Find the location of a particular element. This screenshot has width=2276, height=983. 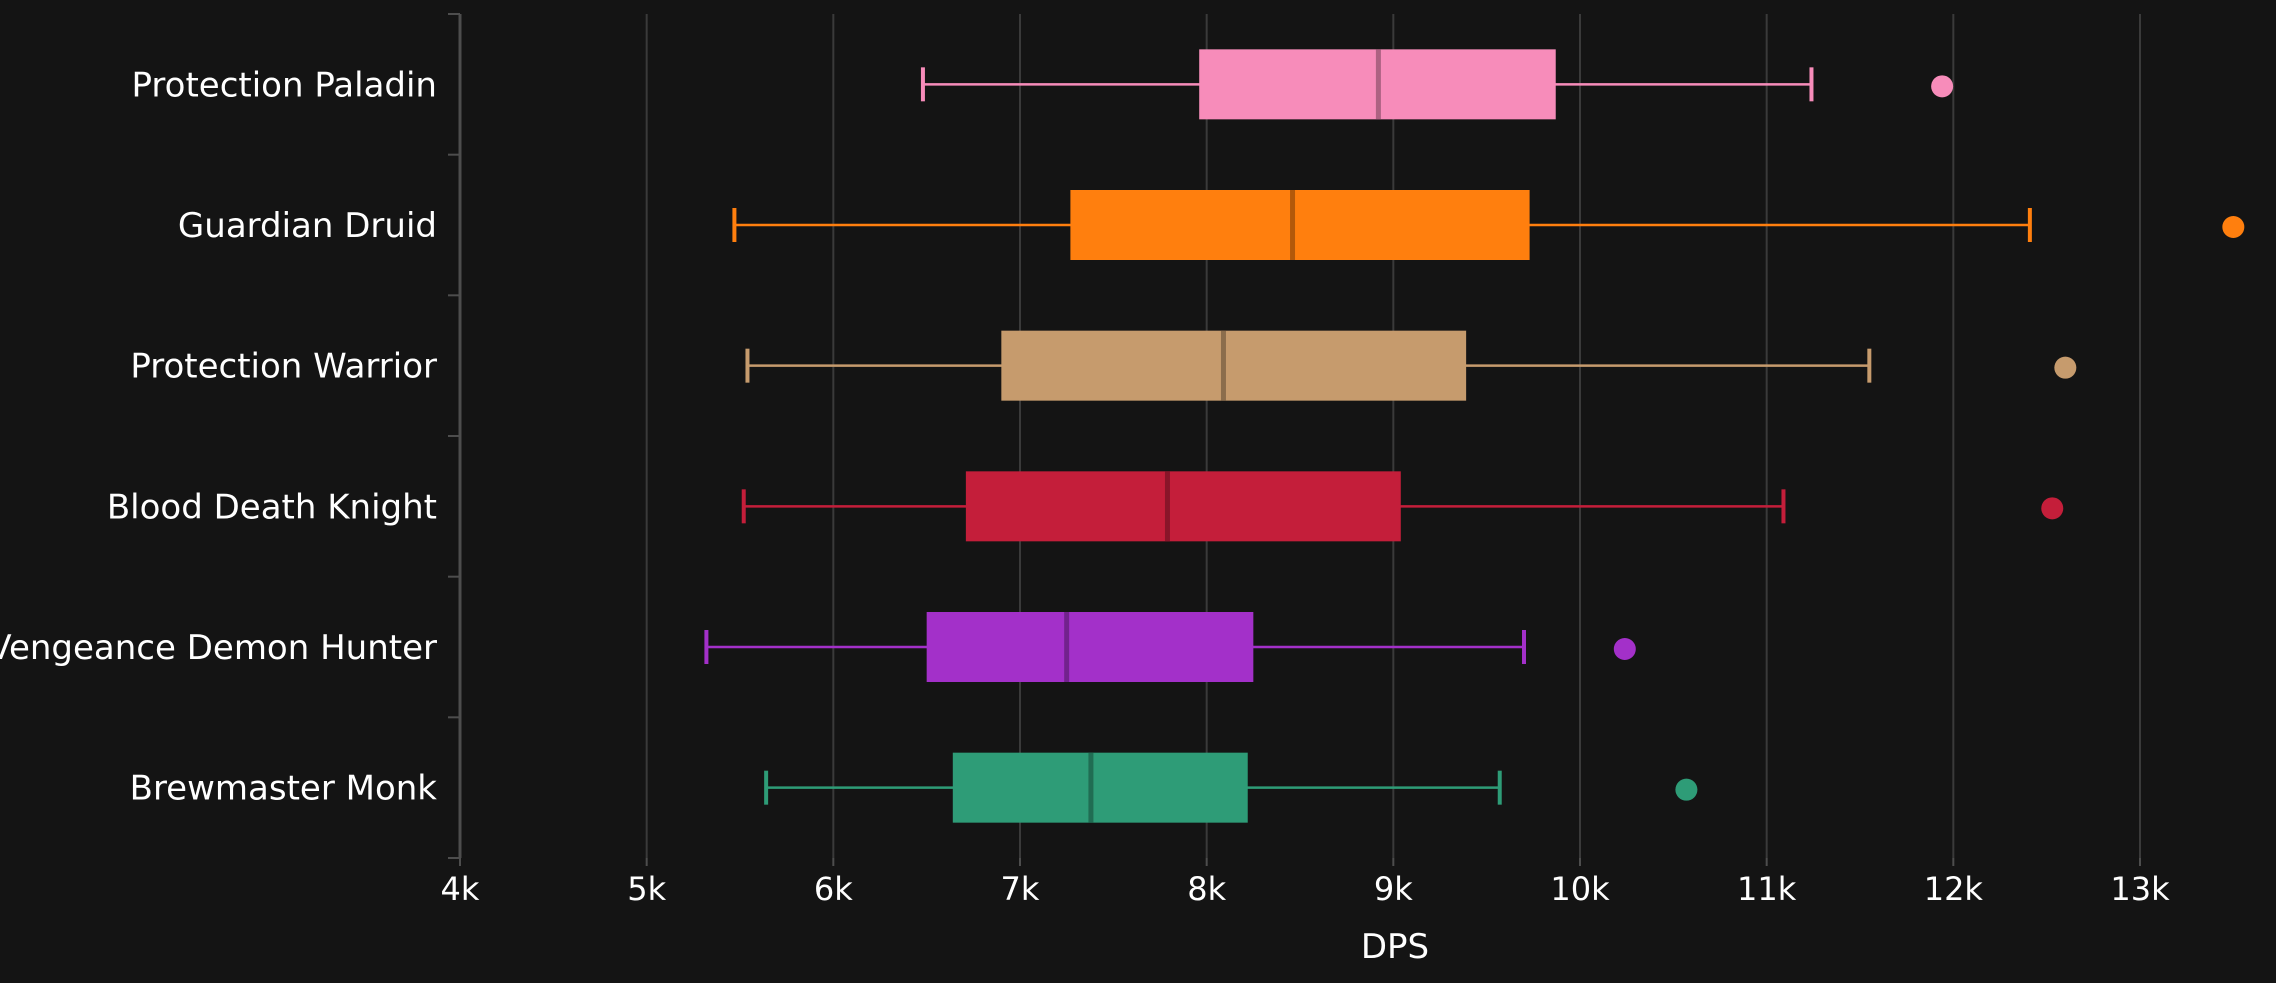

x-tick-label: 12k is located at coordinates (1954, 889).